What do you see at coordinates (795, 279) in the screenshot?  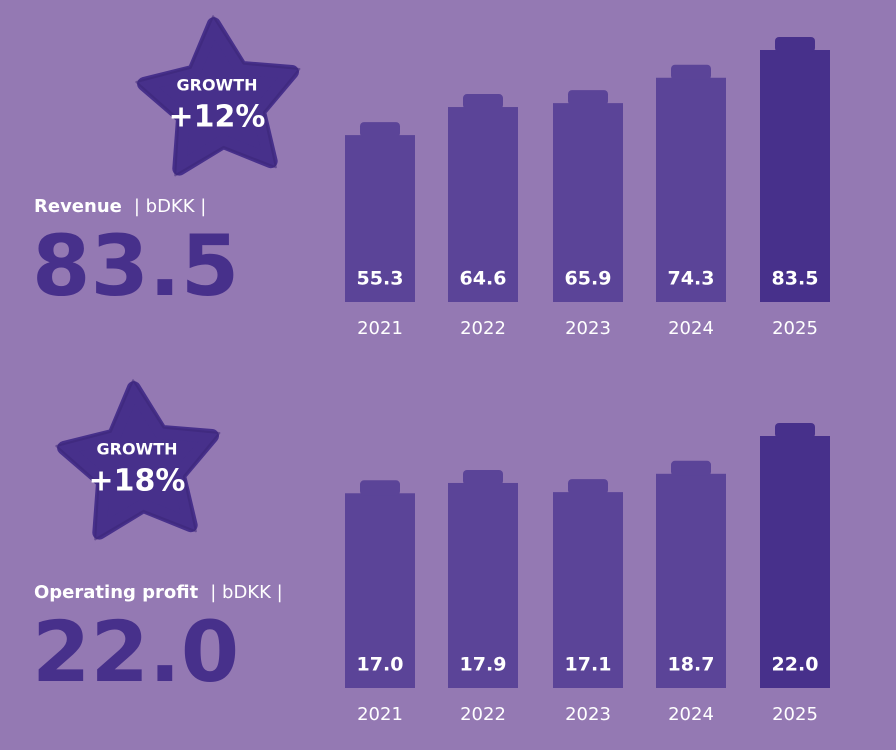 I see `value-label: 83.5` at bounding box center [795, 279].